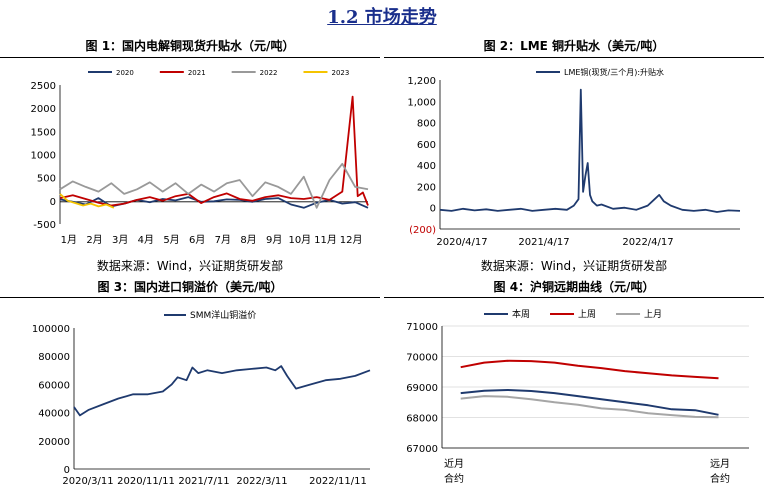 The image size is (764, 492). What do you see at coordinates (574, 287) in the screenshot?
I see `chart-title: 图 4：沪铜远期曲线（元/吨）` at bounding box center [574, 287].